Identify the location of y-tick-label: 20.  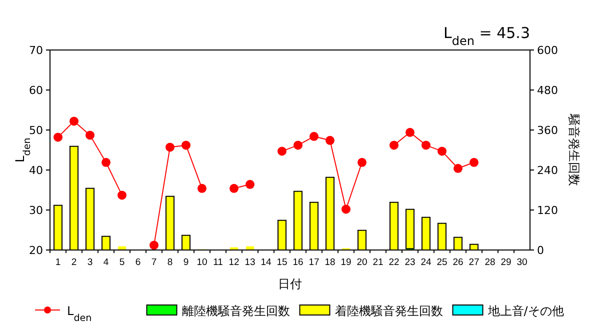
(36, 250).